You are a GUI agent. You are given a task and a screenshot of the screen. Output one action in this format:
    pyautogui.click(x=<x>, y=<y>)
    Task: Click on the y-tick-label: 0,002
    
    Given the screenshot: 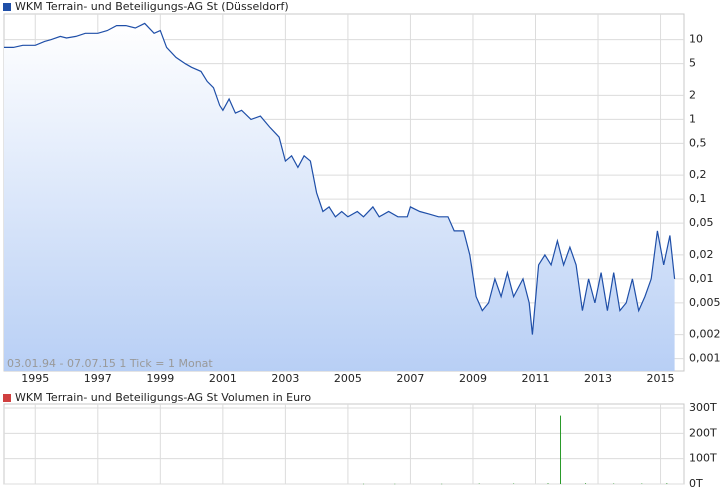 What is the action you would take?
    pyautogui.click(x=705, y=334)
    